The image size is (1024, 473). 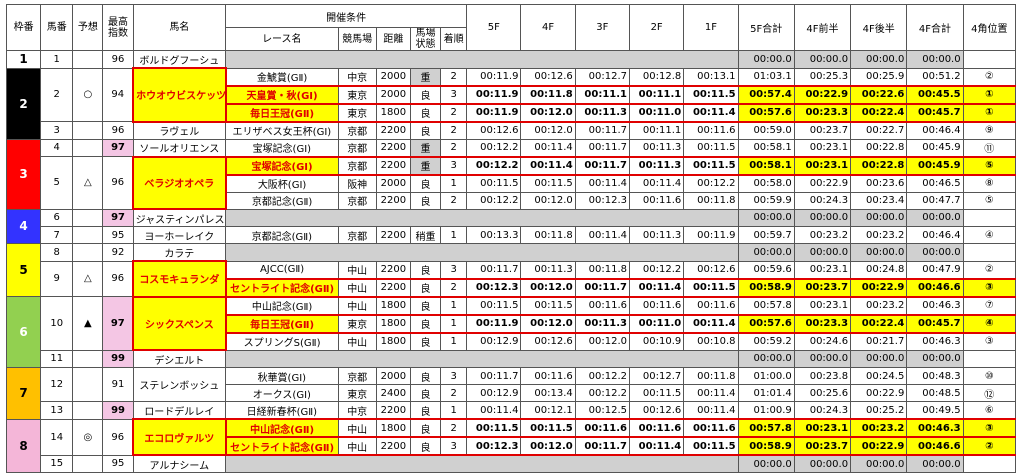 I want to click on going: 稍重, so click(x=425, y=235).